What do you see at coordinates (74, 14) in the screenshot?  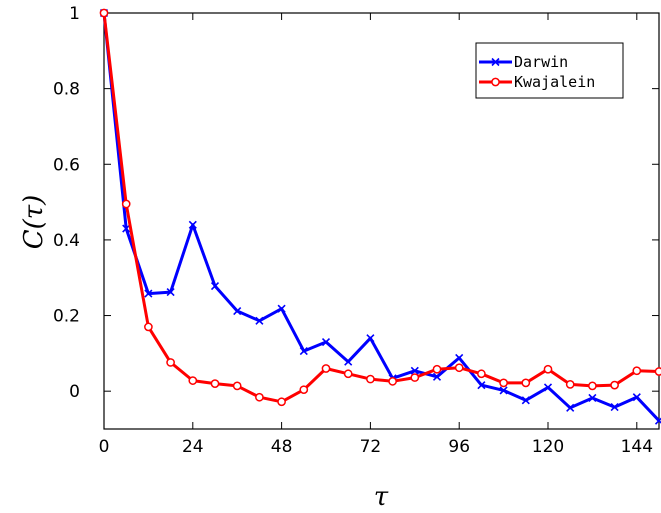 I see `y-tick-label: 1` at bounding box center [74, 14].